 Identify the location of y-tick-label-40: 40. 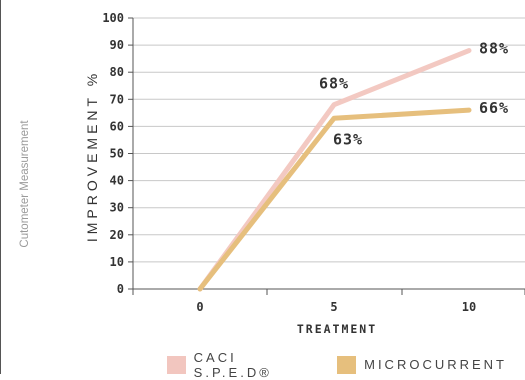
(117, 181).